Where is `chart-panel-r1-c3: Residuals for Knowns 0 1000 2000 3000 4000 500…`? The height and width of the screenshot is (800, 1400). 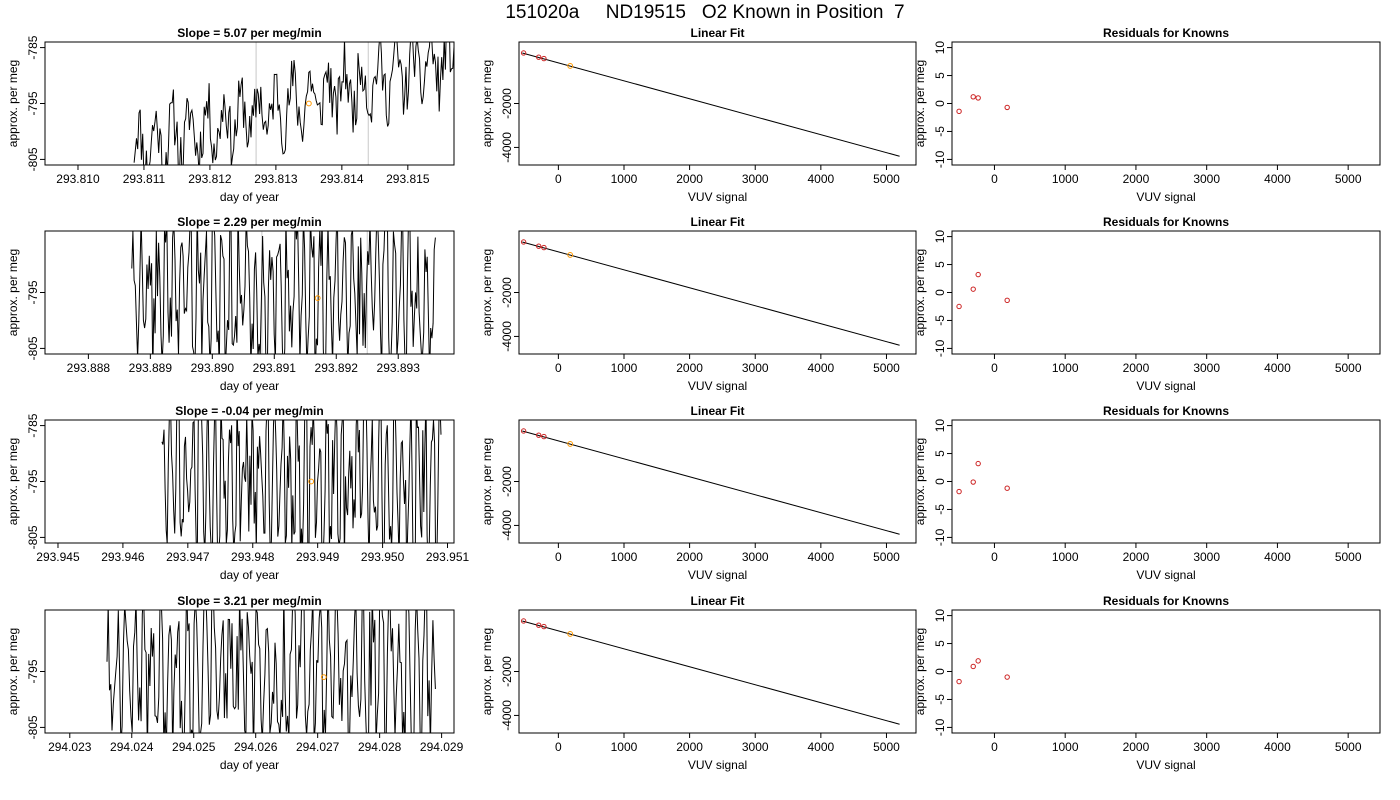 chart-panel-r1-c3: Residuals for Knowns 0 1000 2000 3000 4000 500… is located at coordinates (1147, 115).